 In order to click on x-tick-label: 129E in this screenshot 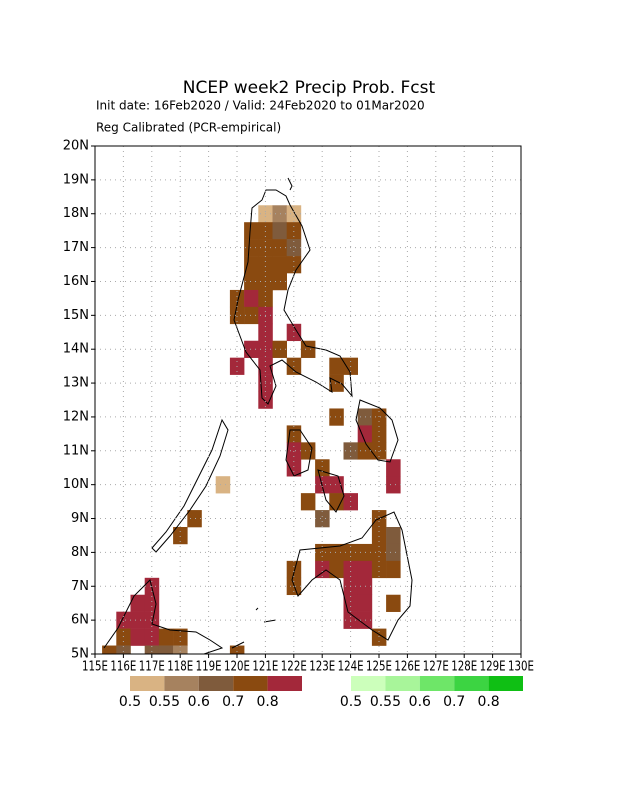, I will do `click(493, 667)`.